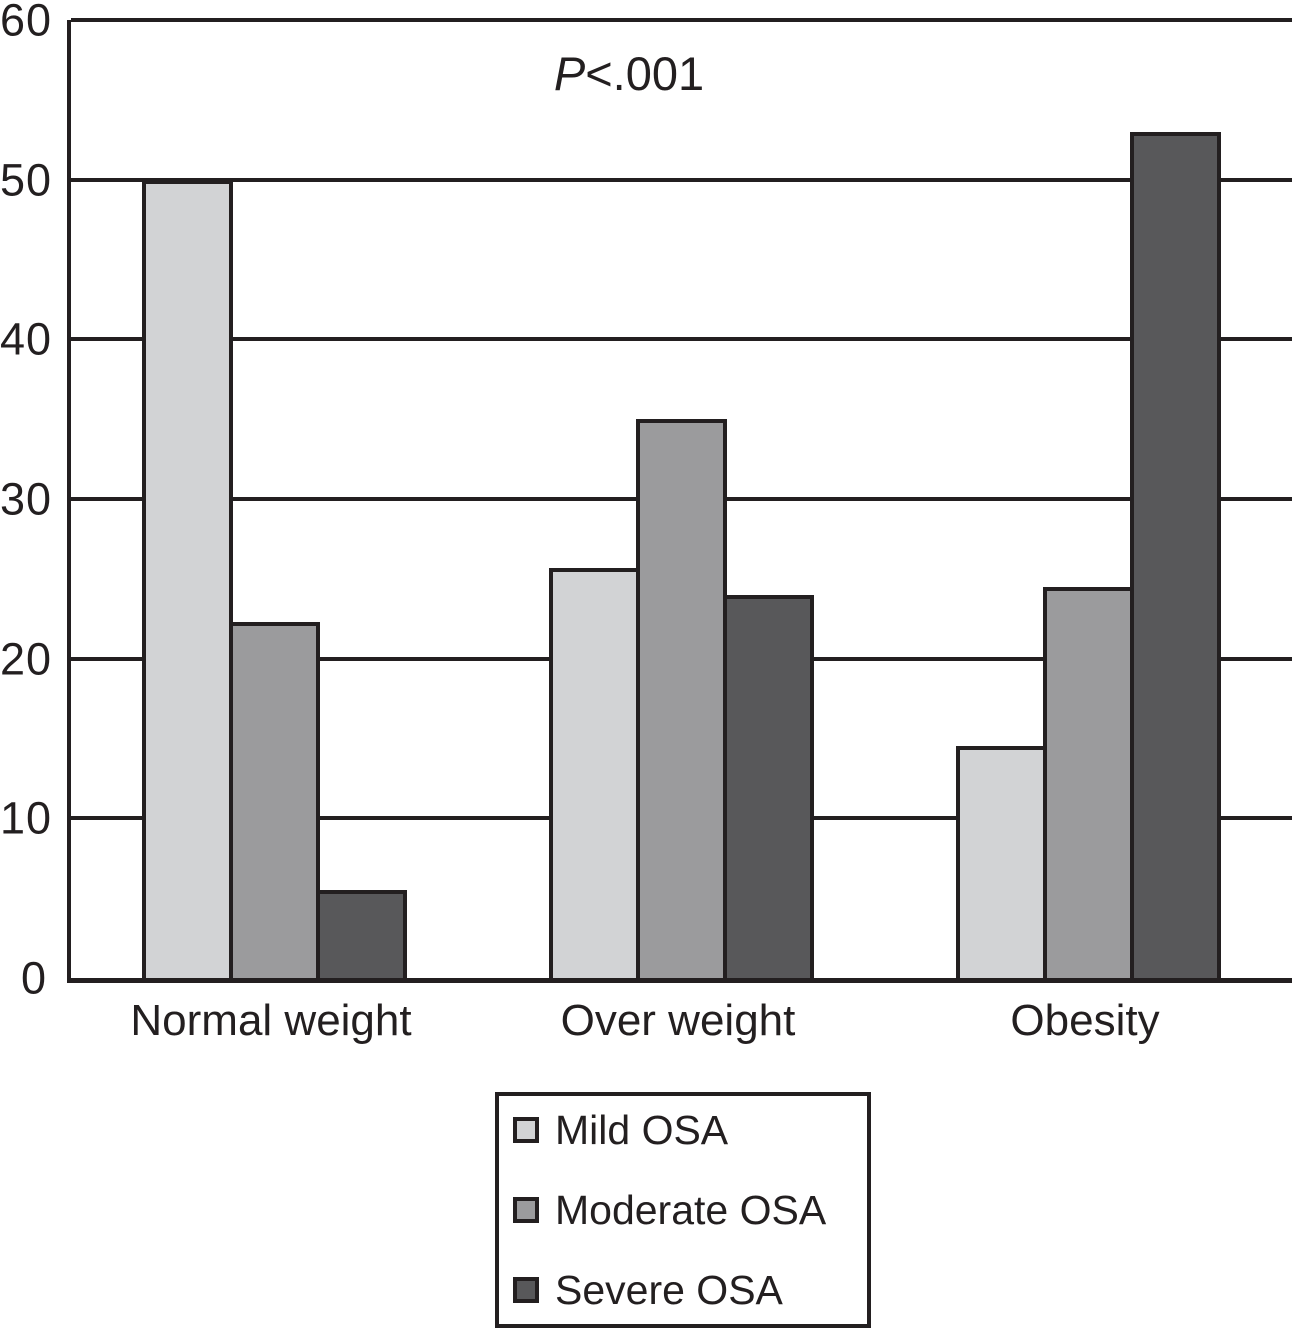 This screenshot has width=1295, height=1332. What do you see at coordinates (645, 73) in the screenshot?
I see `p-value-suffix: <.001` at bounding box center [645, 73].